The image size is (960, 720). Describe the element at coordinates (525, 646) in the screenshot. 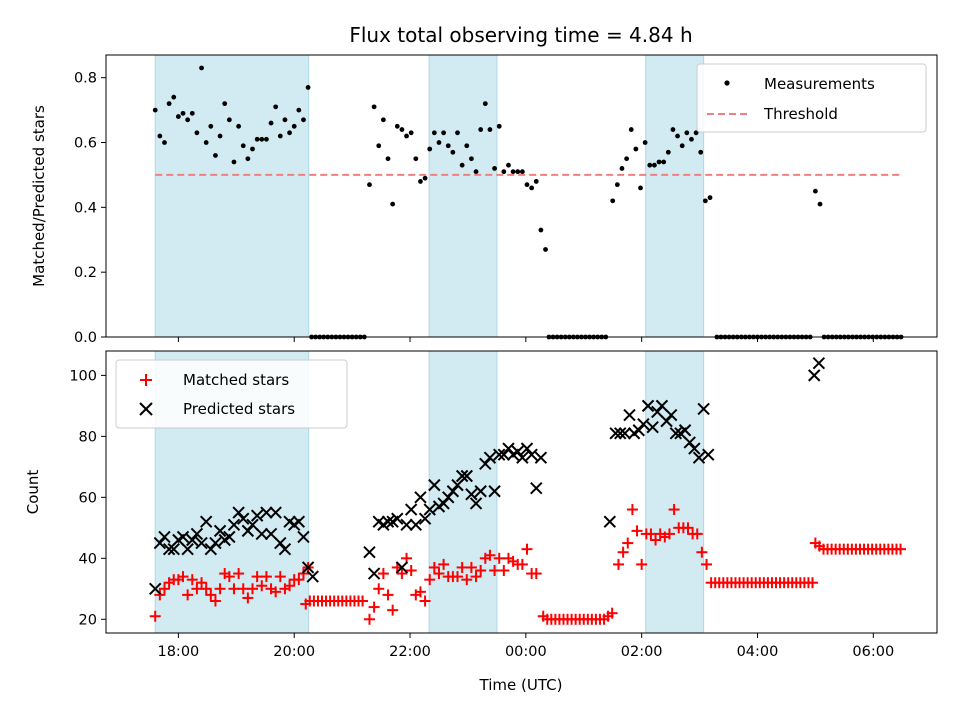

I see `x-axis-ticks: 18:00 20:00 22:00 00:00 02:00 04:00 06:00` at that location.